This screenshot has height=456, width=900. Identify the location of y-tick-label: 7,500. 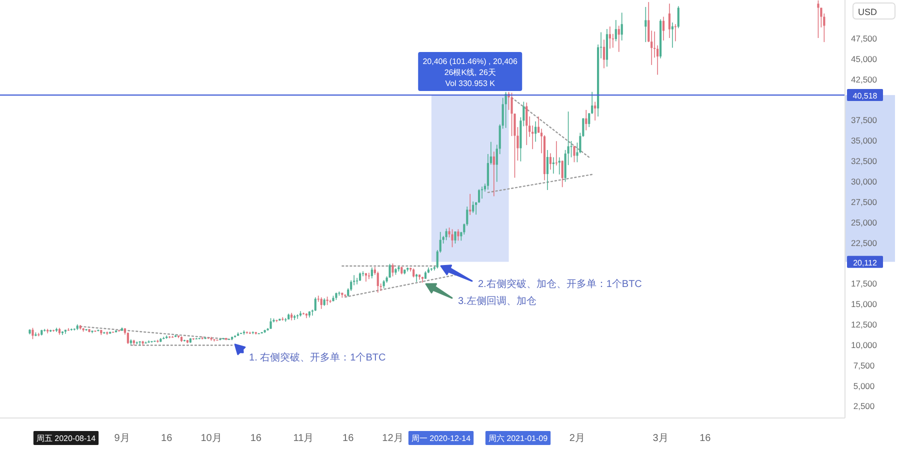
(864, 365).